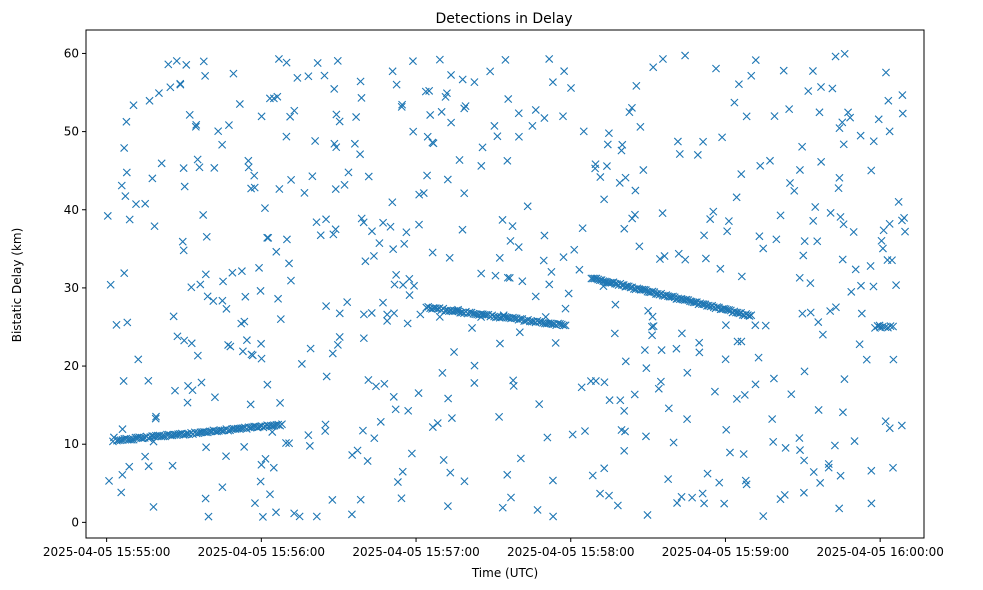 The image size is (983, 590). Describe the element at coordinates (415, 552) in the screenshot. I see `x-tick-label: 2025-04-05 15:57:00` at that location.